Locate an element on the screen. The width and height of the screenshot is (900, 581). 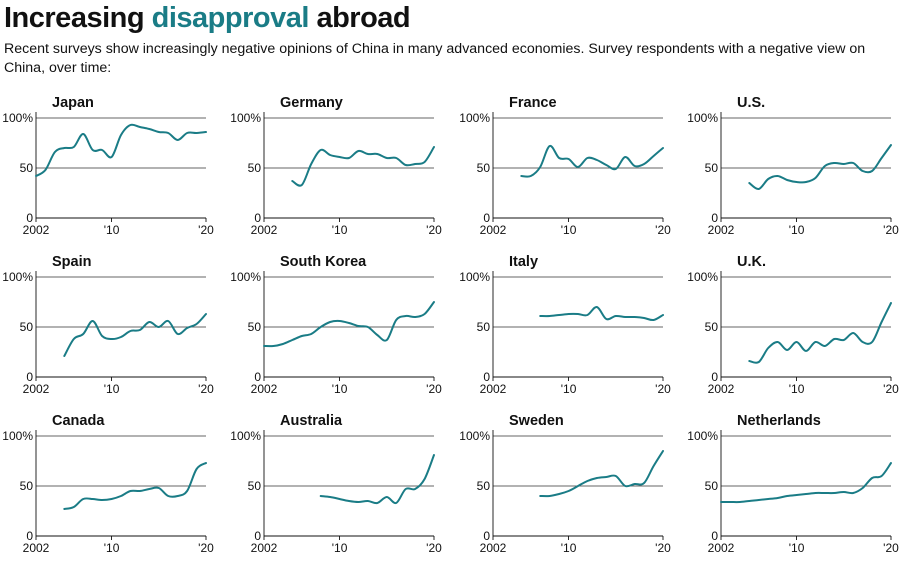
chart-title: Germany is located at coordinates (311, 103).